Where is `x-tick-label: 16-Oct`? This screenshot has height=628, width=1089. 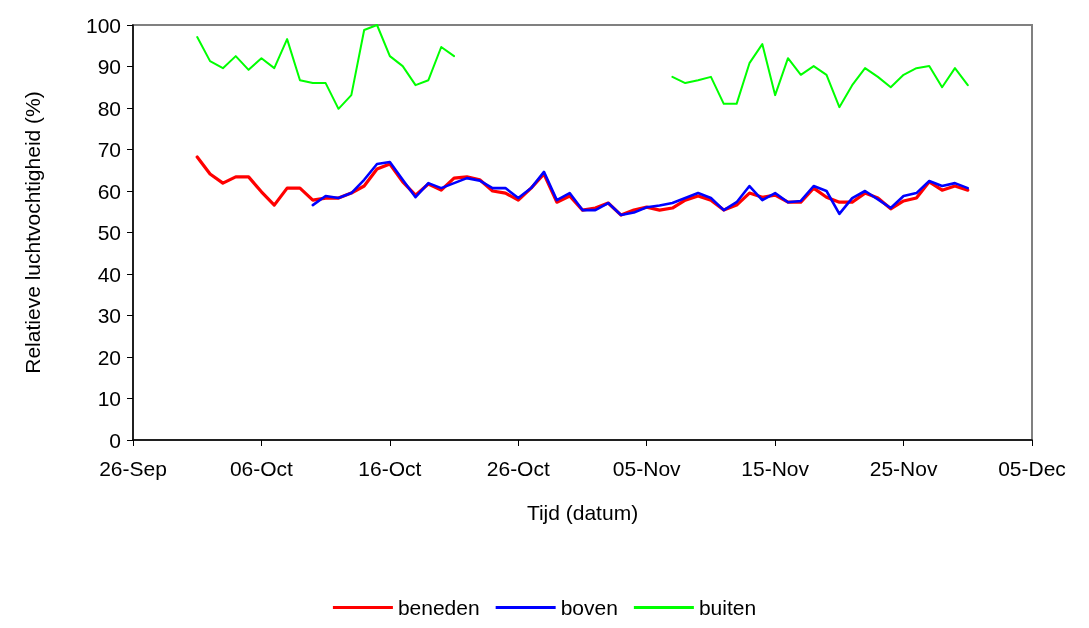 x-tick-label: 16-Oct is located at coordinates (390, 468).